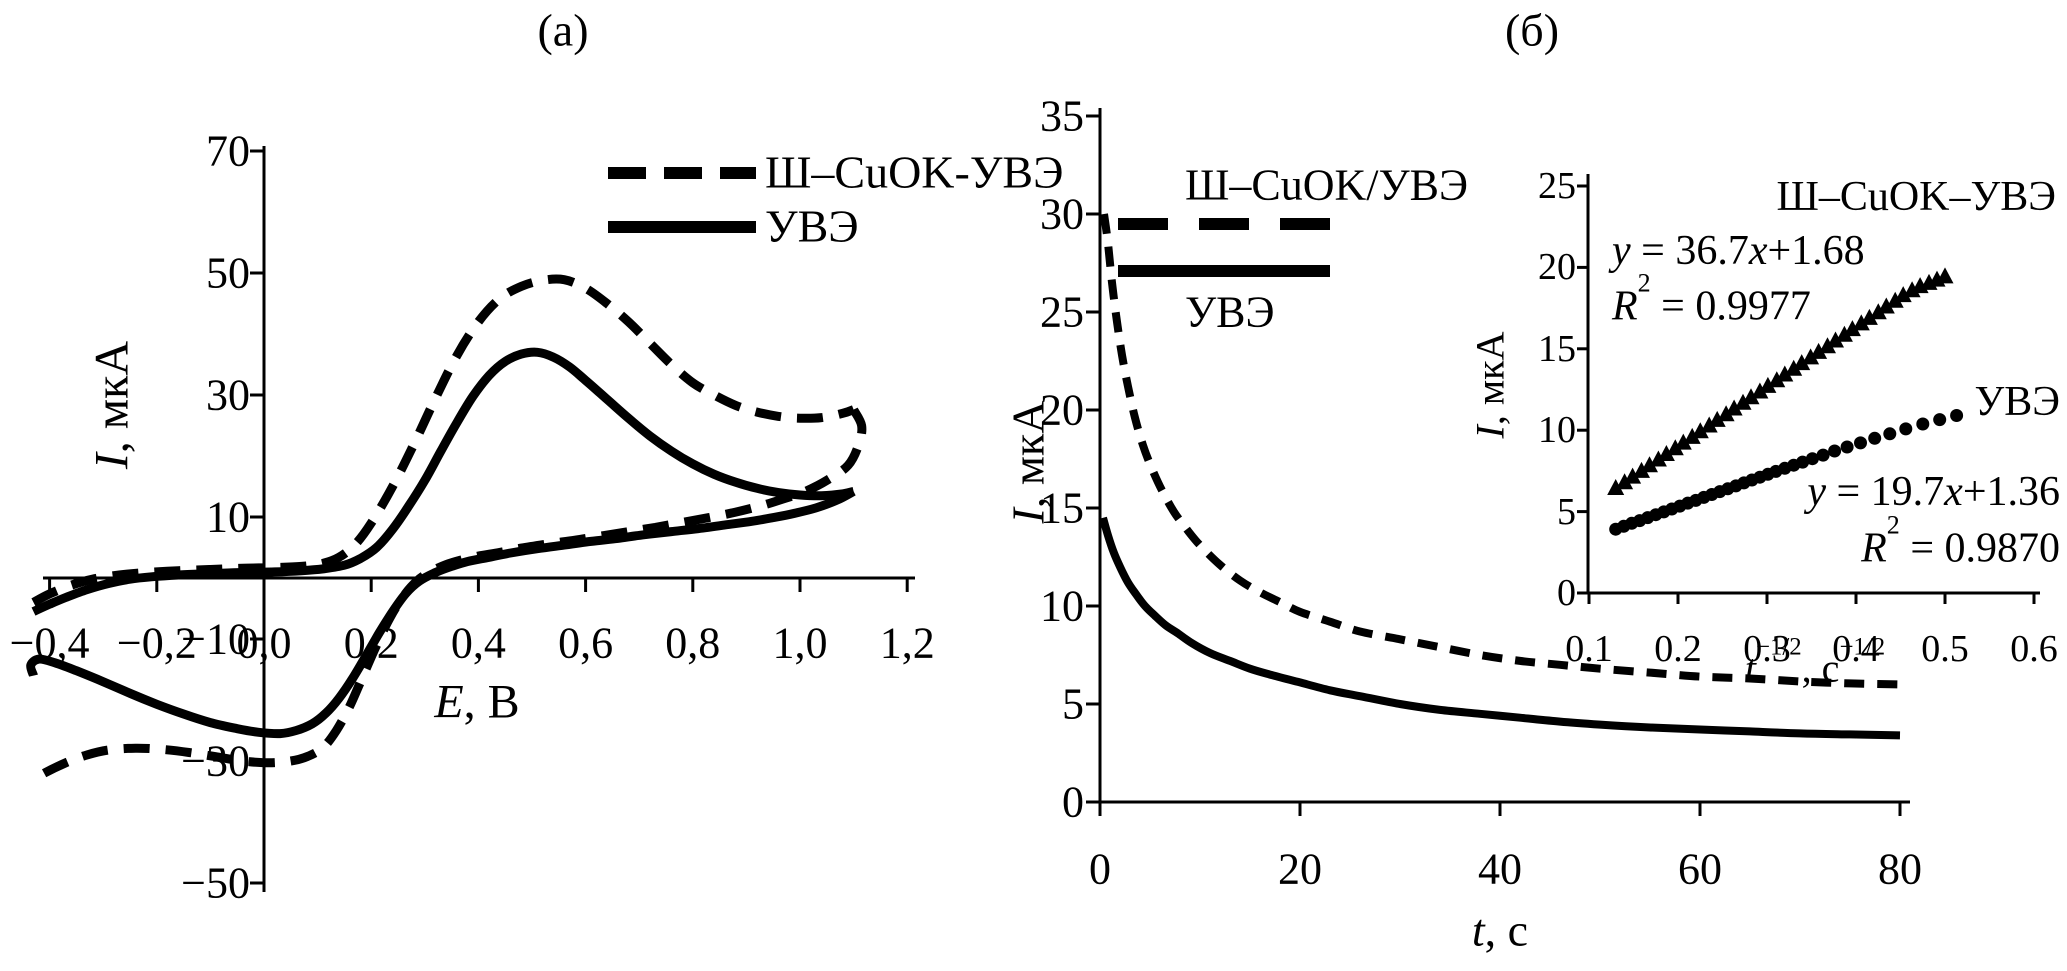 The image size is (2067, 971). Describe the element at coordinates (1820, 668) in the screenshot. I see `inset-x-mid: , с` at that location.